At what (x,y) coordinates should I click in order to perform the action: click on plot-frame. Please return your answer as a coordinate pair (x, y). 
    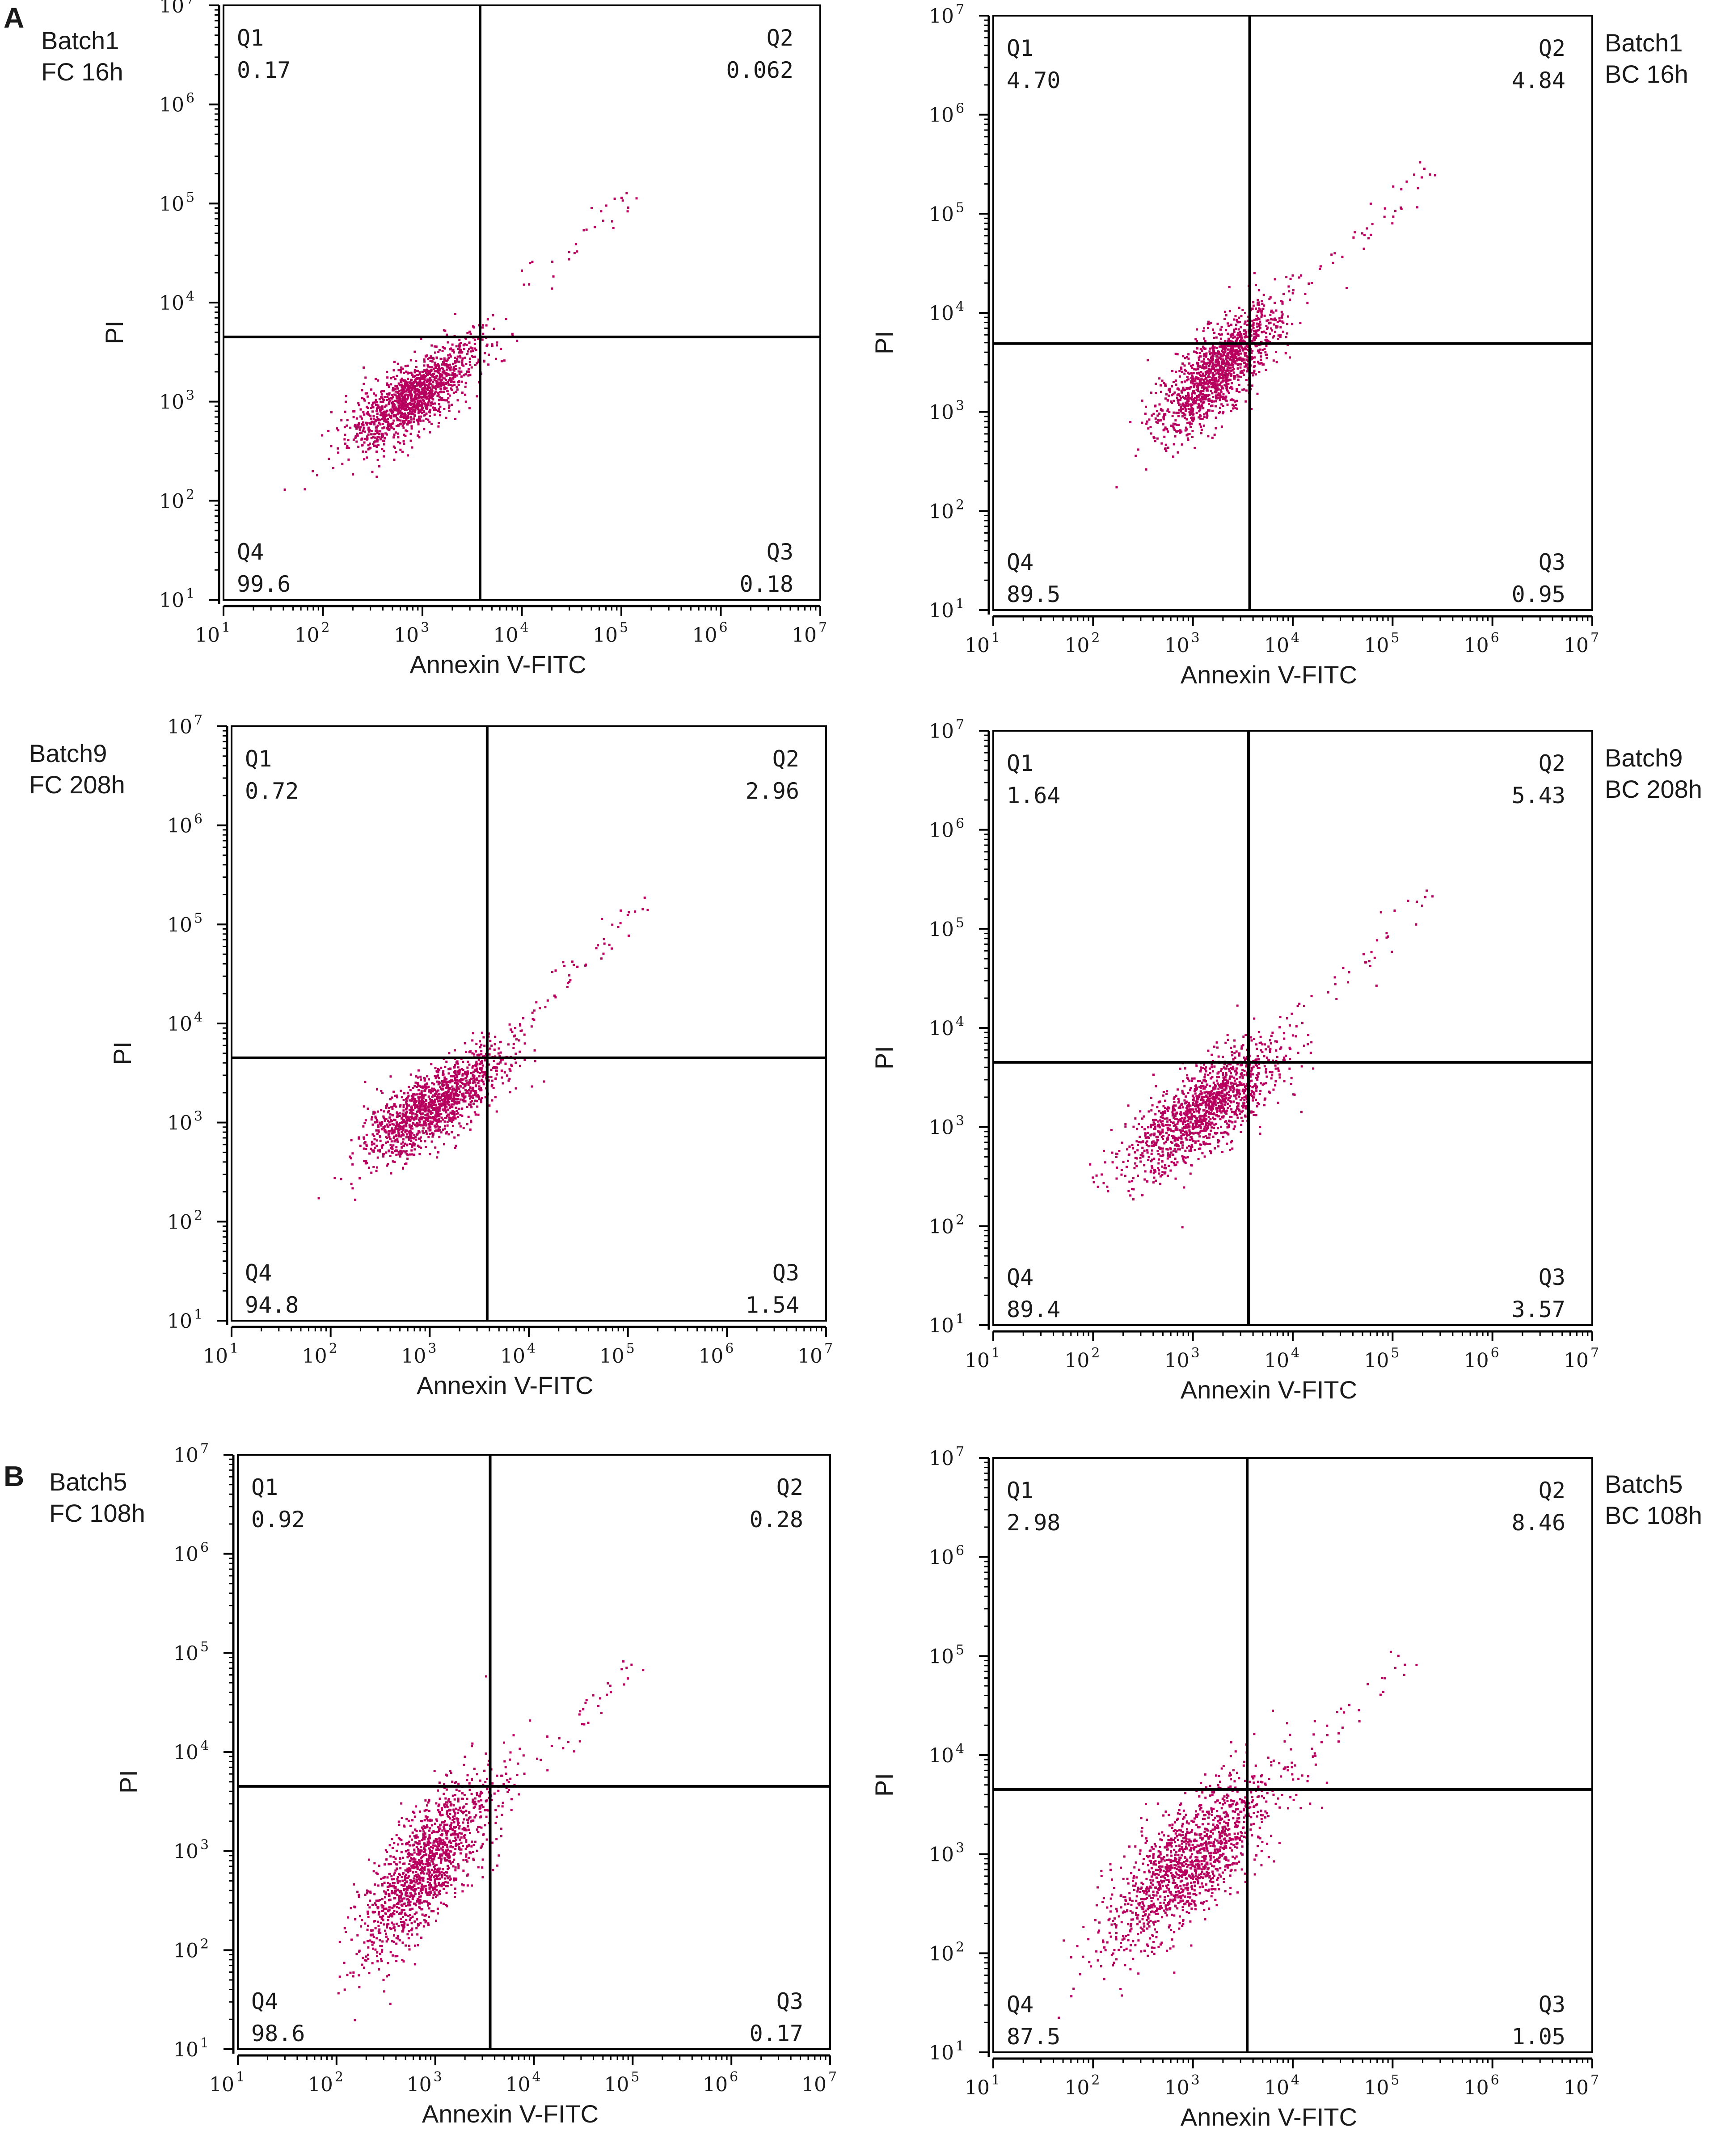
    Looking at the image, I should click on (1292, 1028).